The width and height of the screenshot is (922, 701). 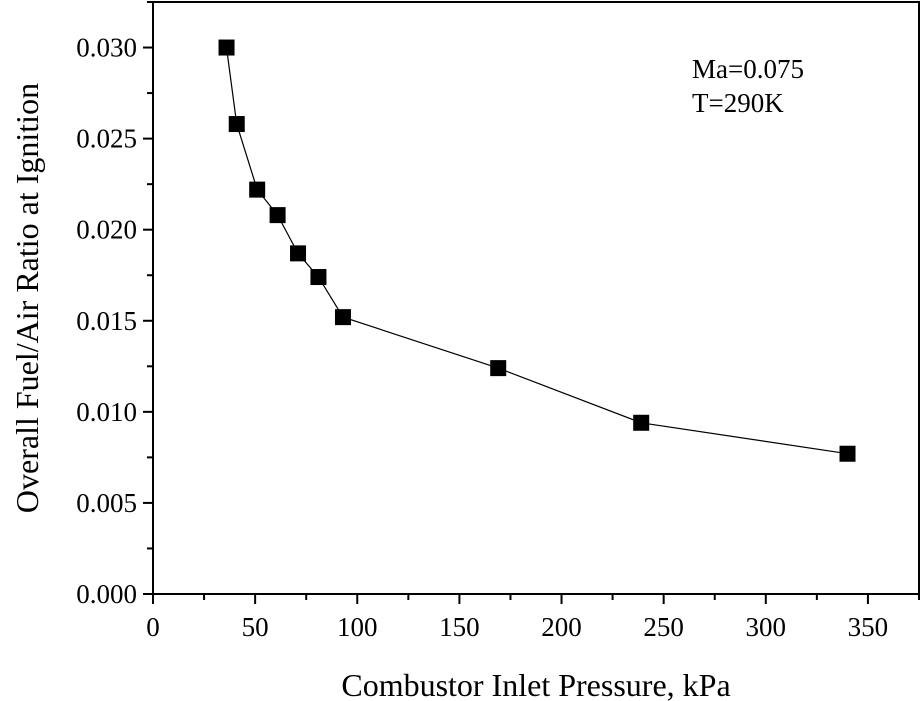 What do you see at coordinates (535, 684) in the screenshot?
I see `x-axis-title: Combustor Inlet Pressure, kPa` at bounding box center [535, 684].